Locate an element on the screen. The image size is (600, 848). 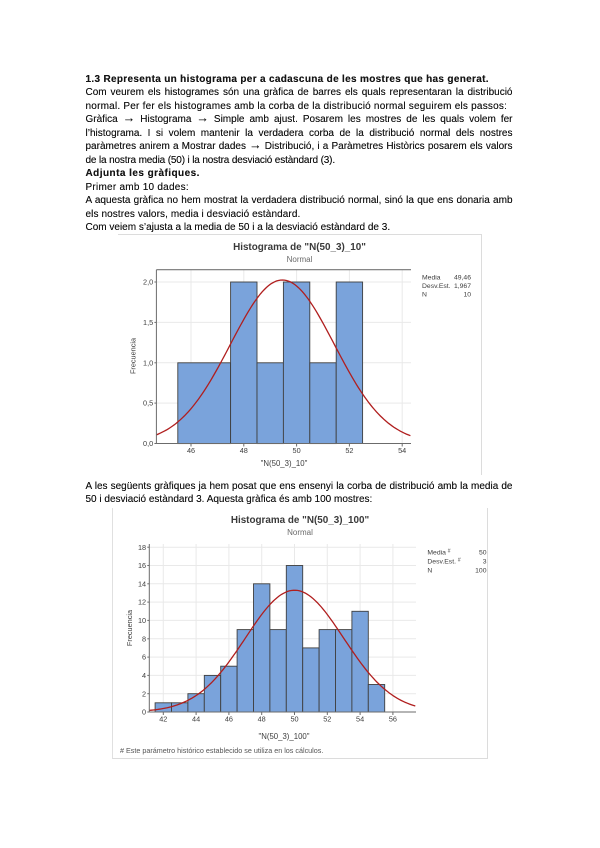
svg-text: Desv.Est. is located at coordinates (436, 286).